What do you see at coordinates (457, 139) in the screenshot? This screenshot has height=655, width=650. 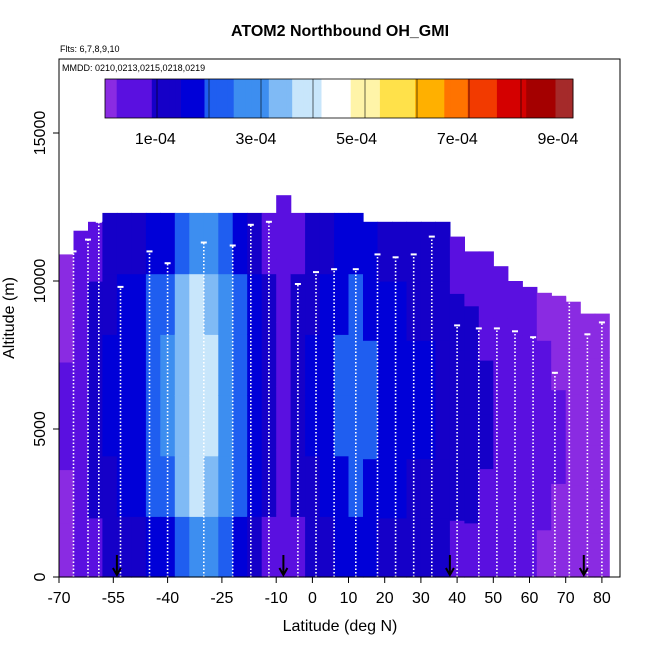 I see `colorbar-tick-label: 7e-04` at bounding box center [457, 139].